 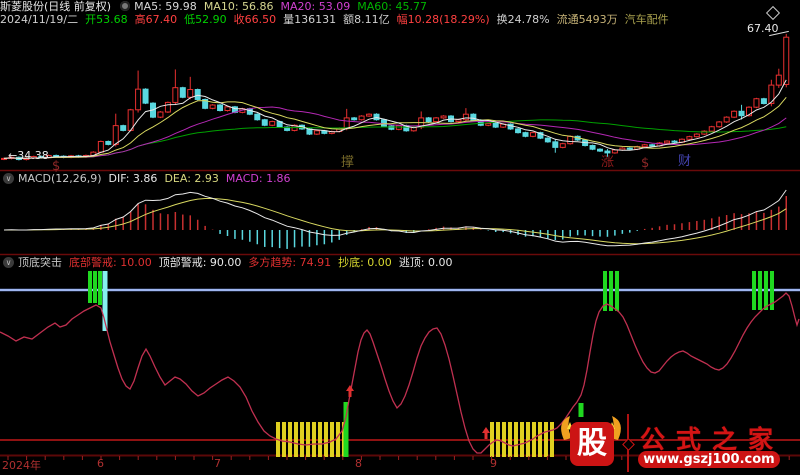 What do you see at coordinates (712, 439) in the screenshot?
I see `brand-text: 公式之家` at bounding box center [712, 439].